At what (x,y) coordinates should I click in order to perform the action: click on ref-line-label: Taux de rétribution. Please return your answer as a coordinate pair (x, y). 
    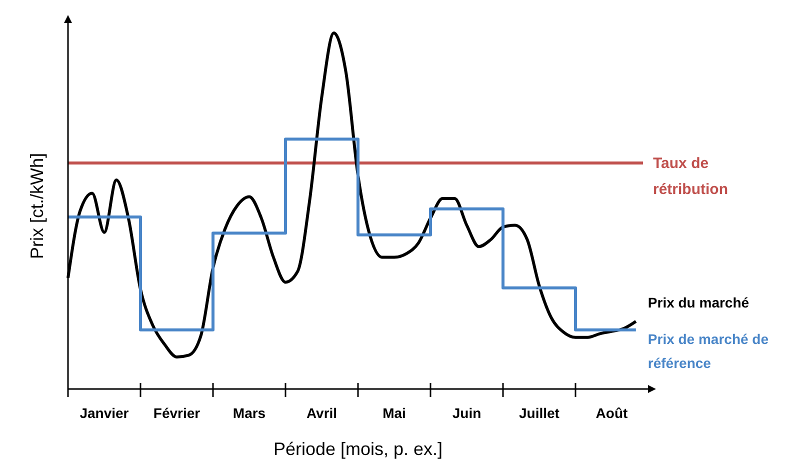
    Looking at the image, I should click on (690, 176).